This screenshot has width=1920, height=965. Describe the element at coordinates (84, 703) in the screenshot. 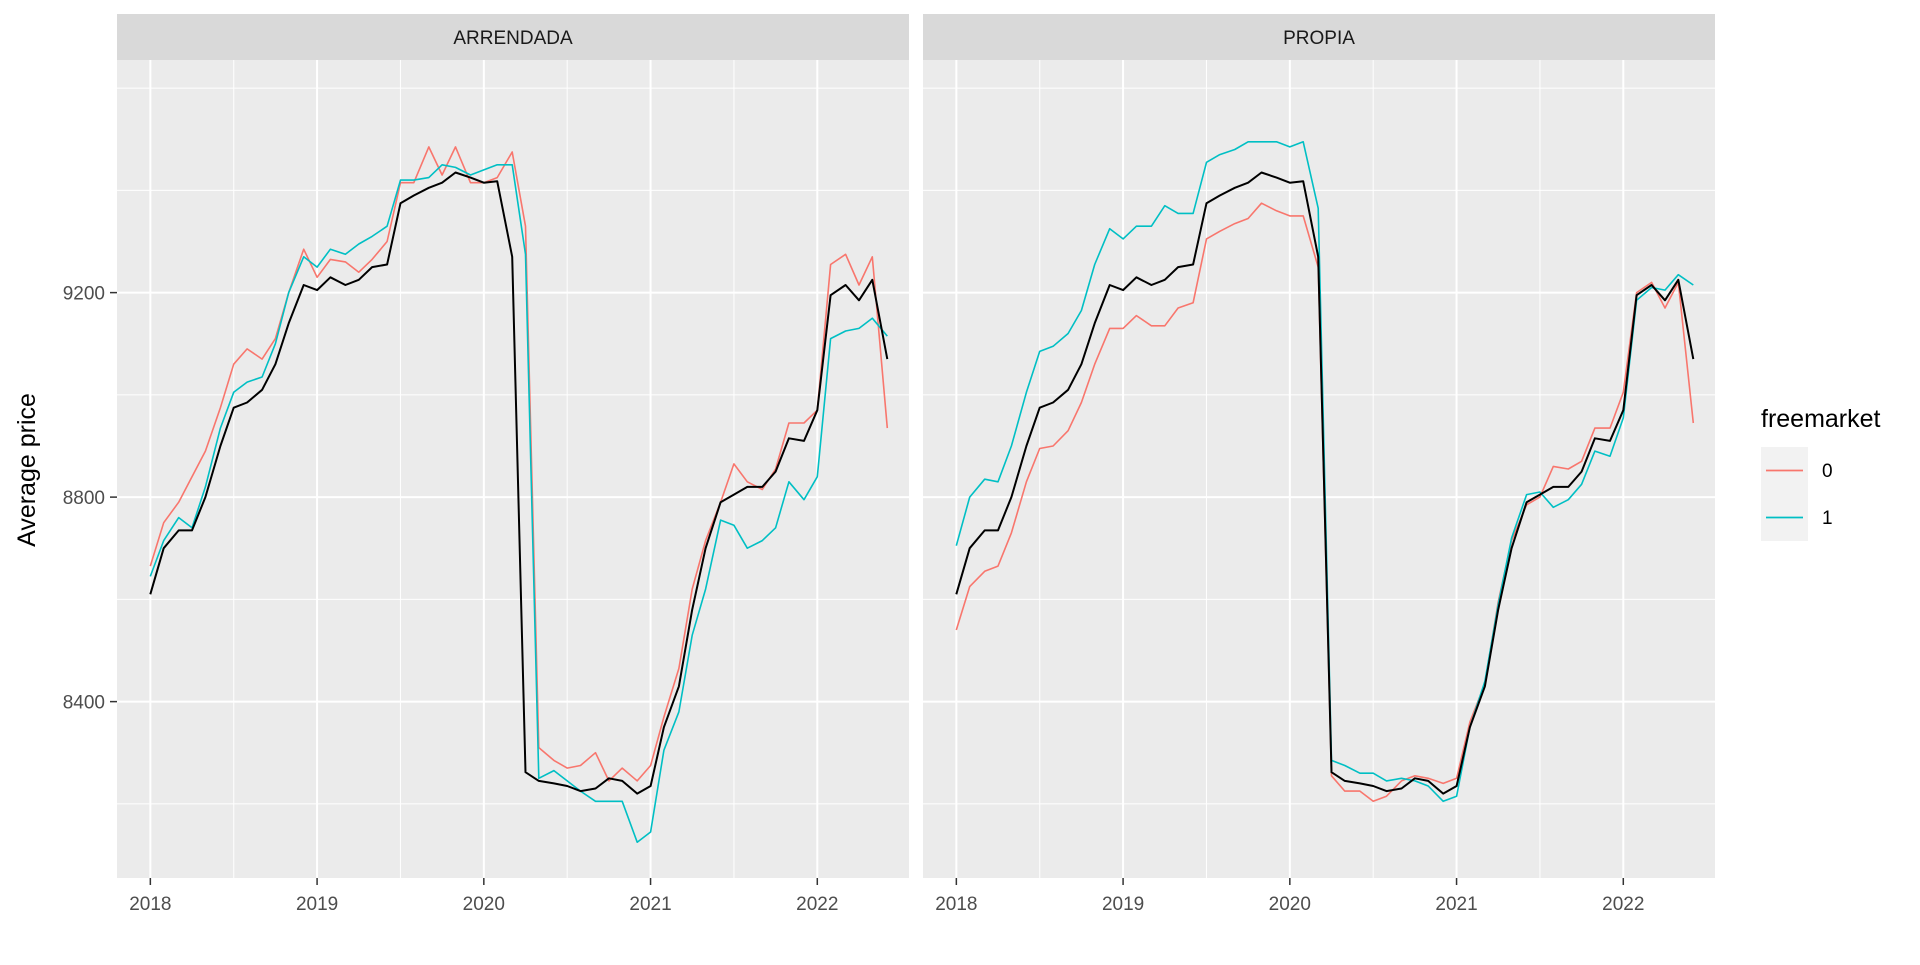

I see `y-tick-label: 8400` at that location.